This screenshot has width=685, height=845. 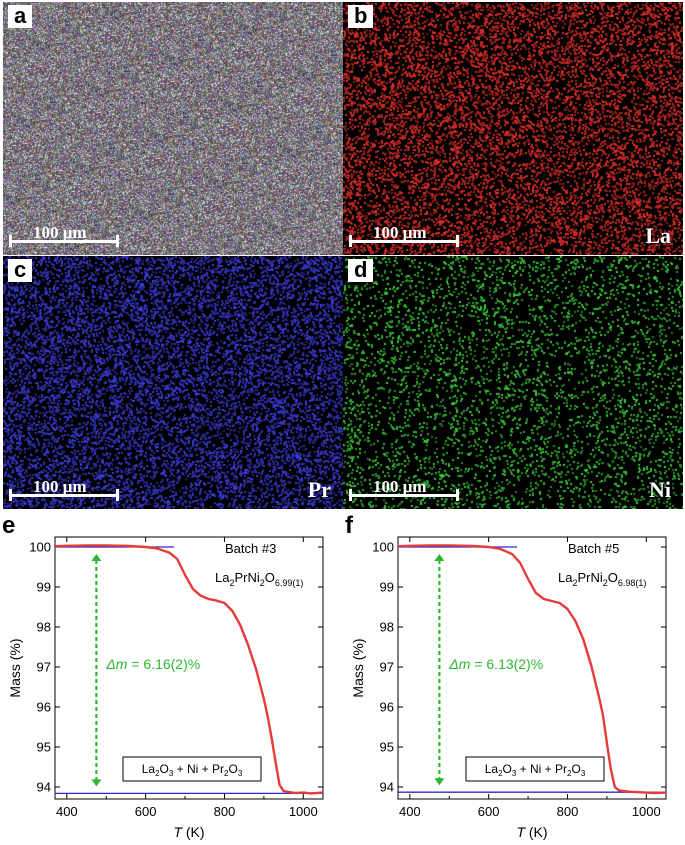 I want to click on delta-mass-label: Δm = 6.16(2)%, so click(x=152, y=664).